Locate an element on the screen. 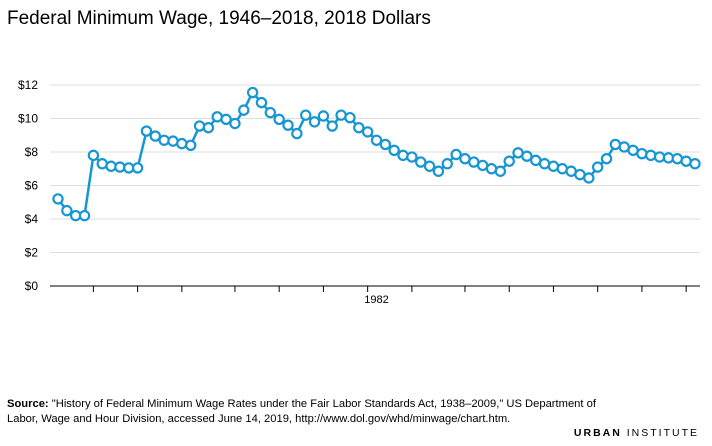 This screenshot has height=446, width=712. y-tick-label: $8 is located at coordinates (32, 152).